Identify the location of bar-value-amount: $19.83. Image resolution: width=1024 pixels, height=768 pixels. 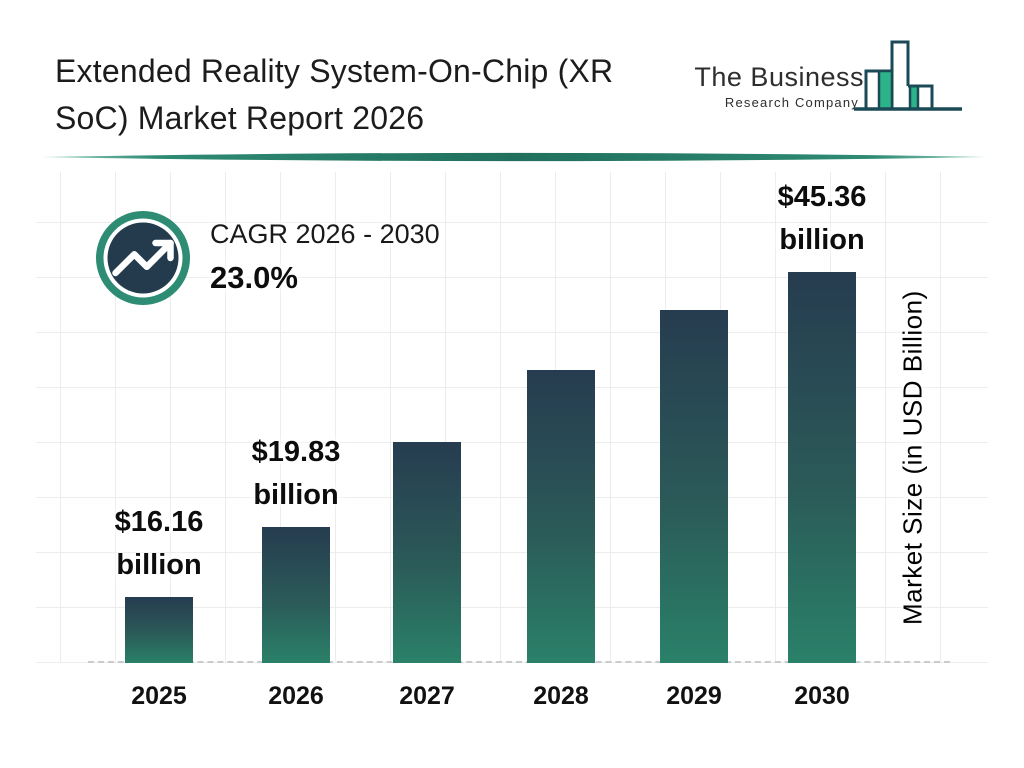
(296, 452).